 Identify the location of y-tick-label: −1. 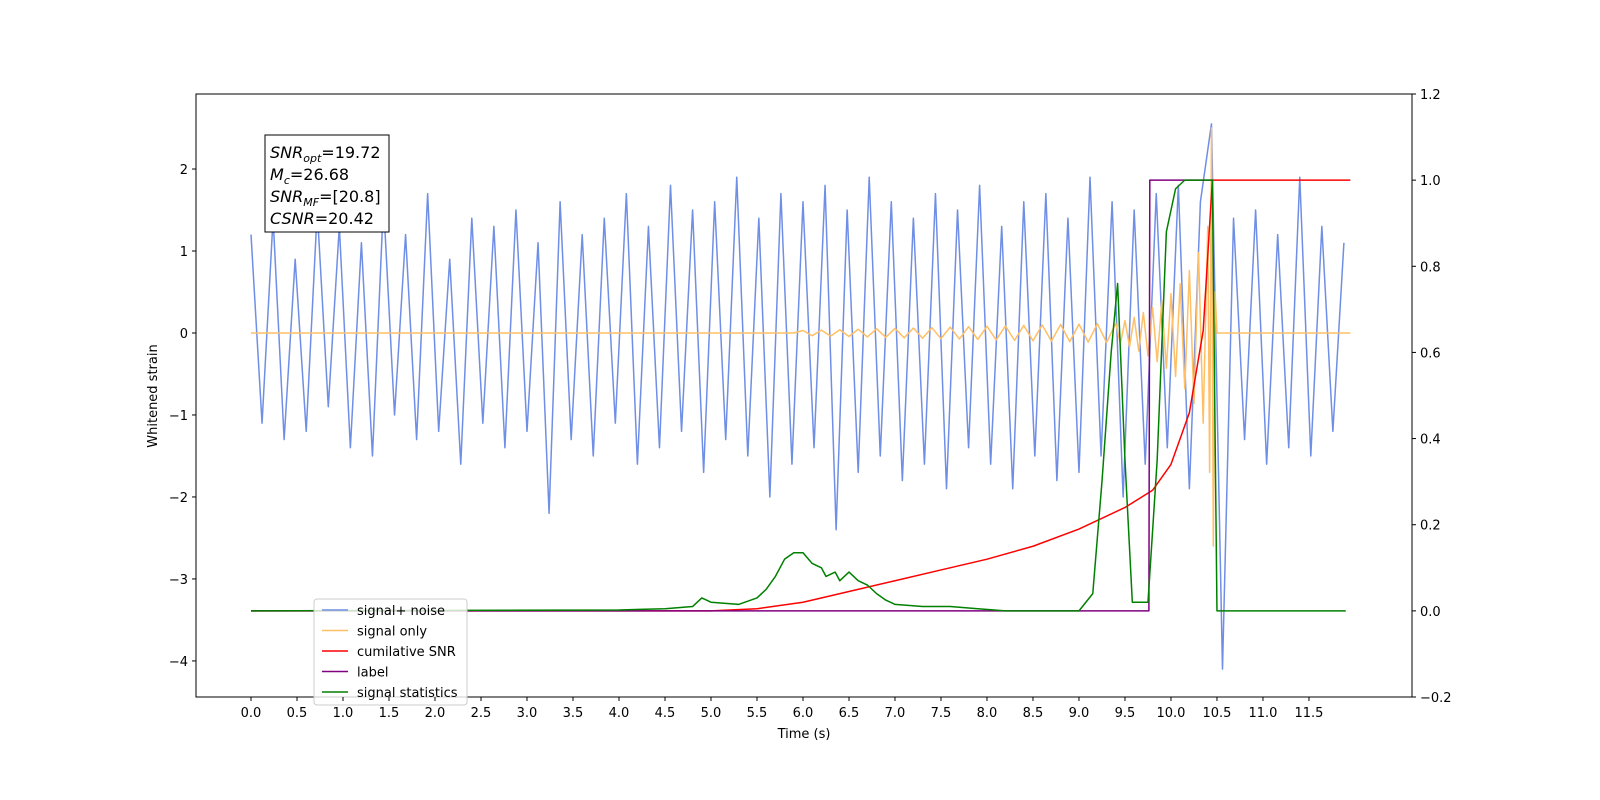
(178, 416).